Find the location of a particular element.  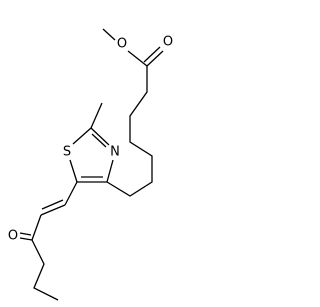

methoxy-bond is located at coordinates (109, 34).